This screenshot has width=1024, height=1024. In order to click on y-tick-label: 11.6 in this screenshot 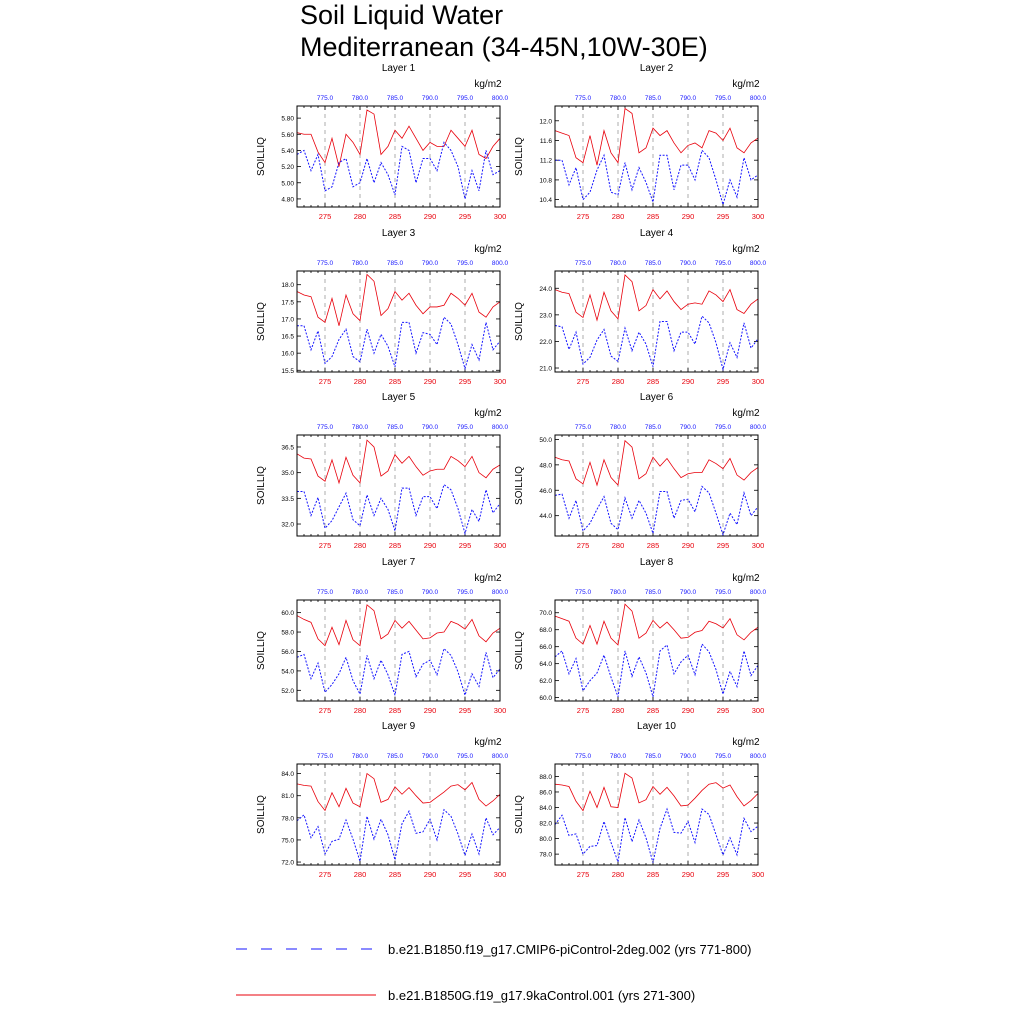, I will do `click(546, 141)`.